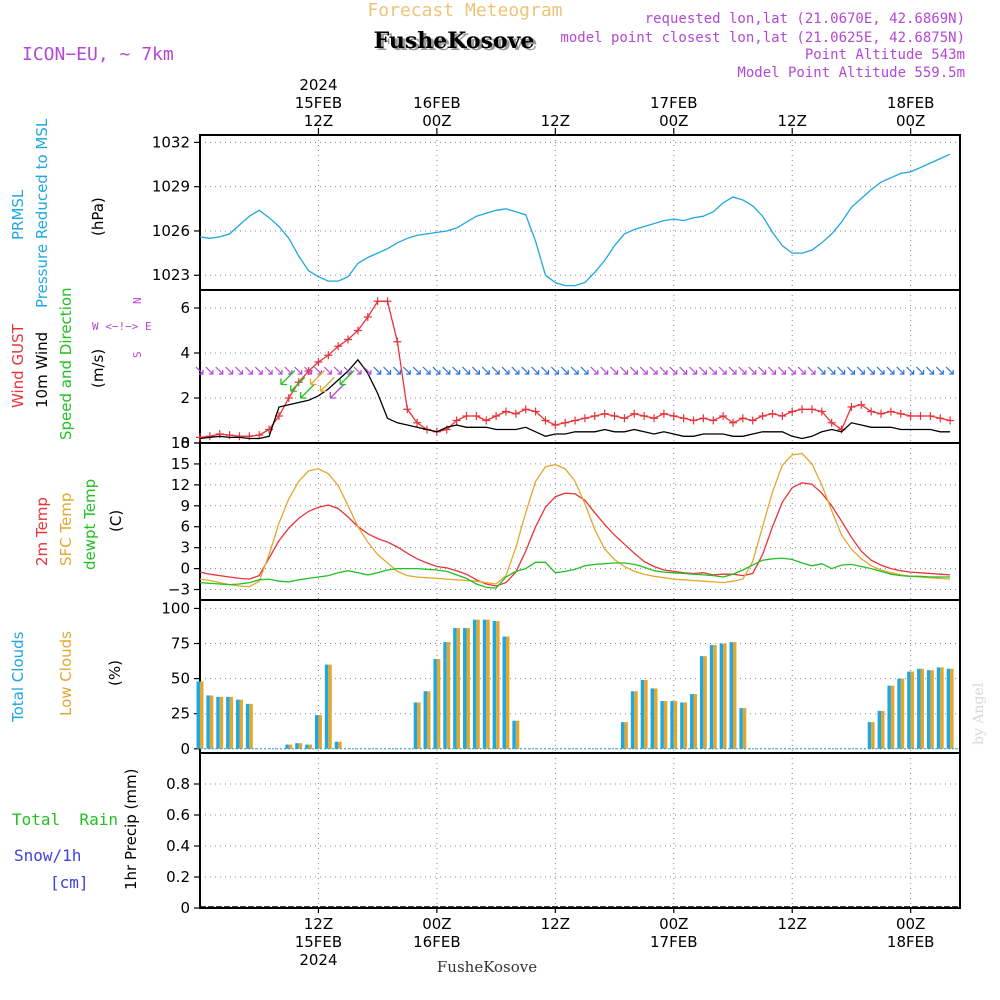  What do you see at coordinates (180, 679) in the screenshot?
I see `clouds-ytick-label-2: 50` at bounding box center [180, 679].